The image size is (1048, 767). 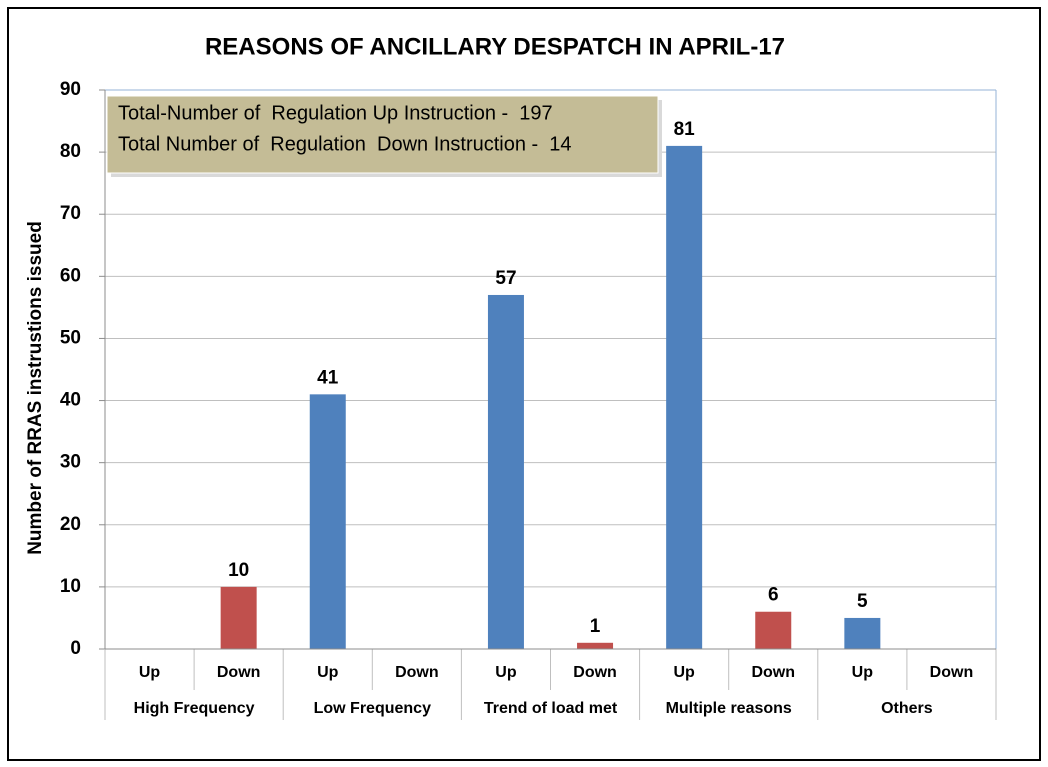 I want to click on y-tick-label: 60, so click(x=70, y=275).